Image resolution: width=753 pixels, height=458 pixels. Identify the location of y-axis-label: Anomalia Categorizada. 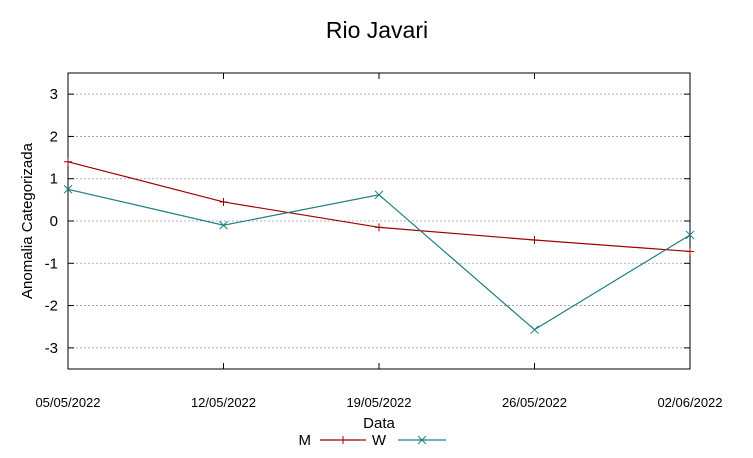
(27, 220).